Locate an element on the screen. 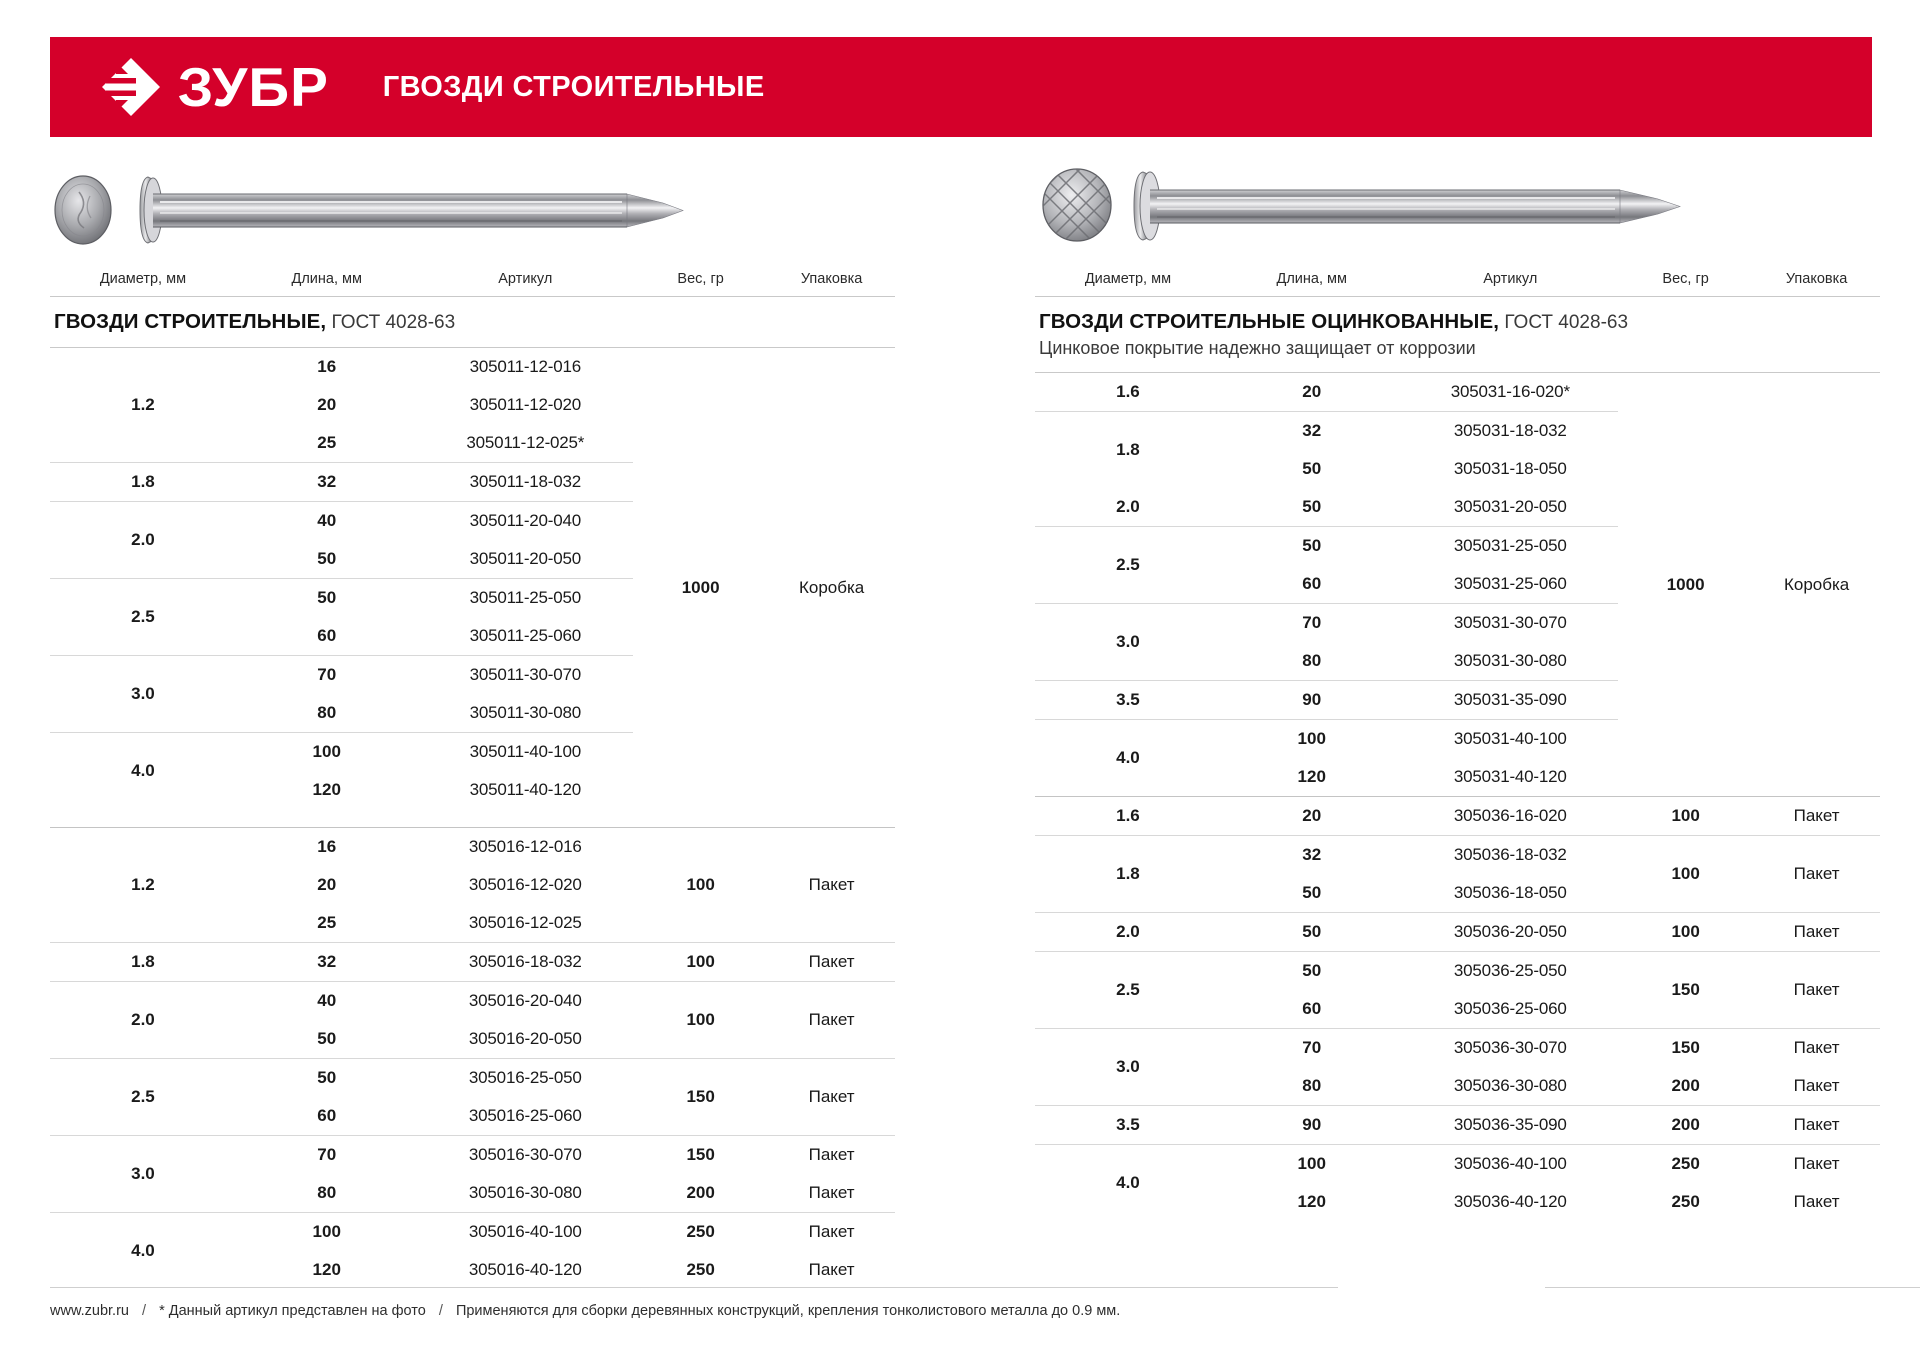  cell-length: 80 is located at coordinates (1312, 660).